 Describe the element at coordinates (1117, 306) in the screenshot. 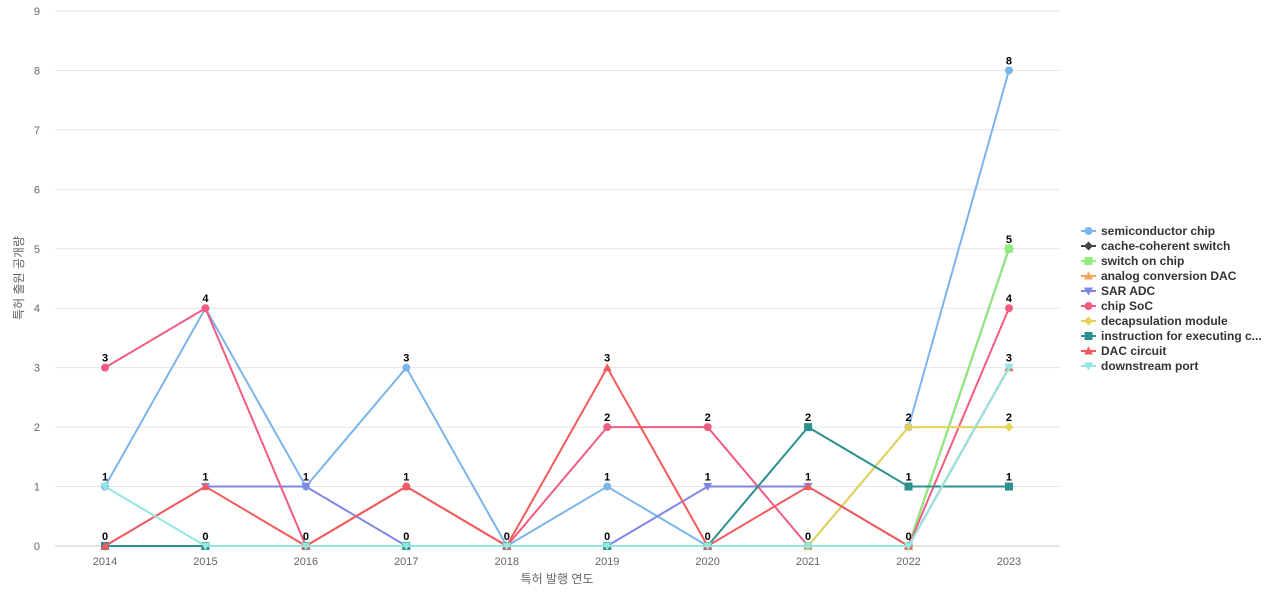

I see `legend-item: chip SoC` at that location.